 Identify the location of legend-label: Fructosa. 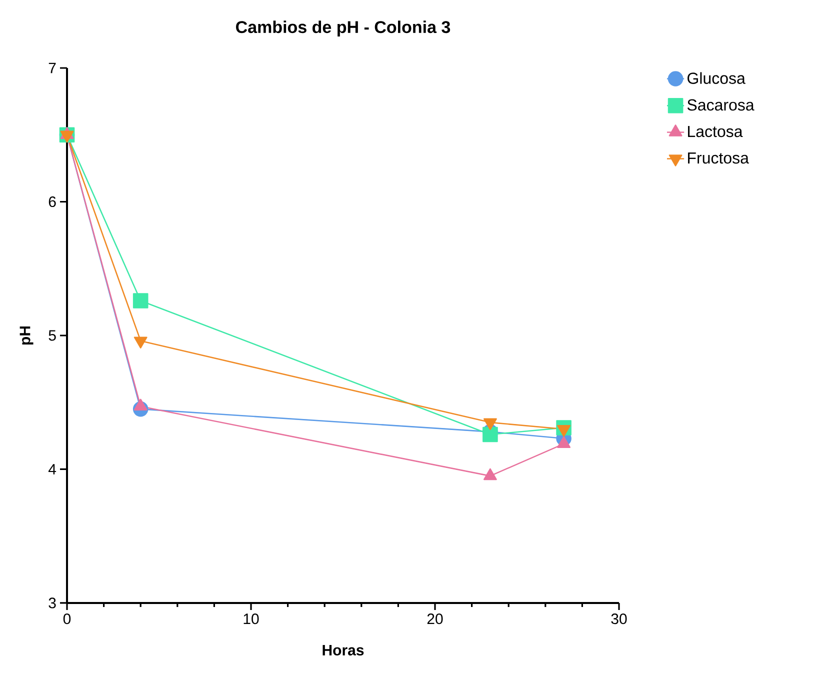
(718, 158).